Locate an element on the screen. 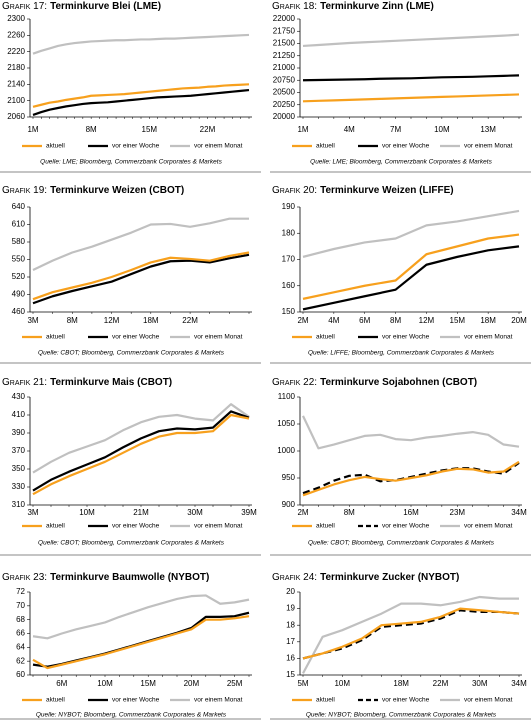  x-tick-label: 21M is located at coordinates (141, 512).